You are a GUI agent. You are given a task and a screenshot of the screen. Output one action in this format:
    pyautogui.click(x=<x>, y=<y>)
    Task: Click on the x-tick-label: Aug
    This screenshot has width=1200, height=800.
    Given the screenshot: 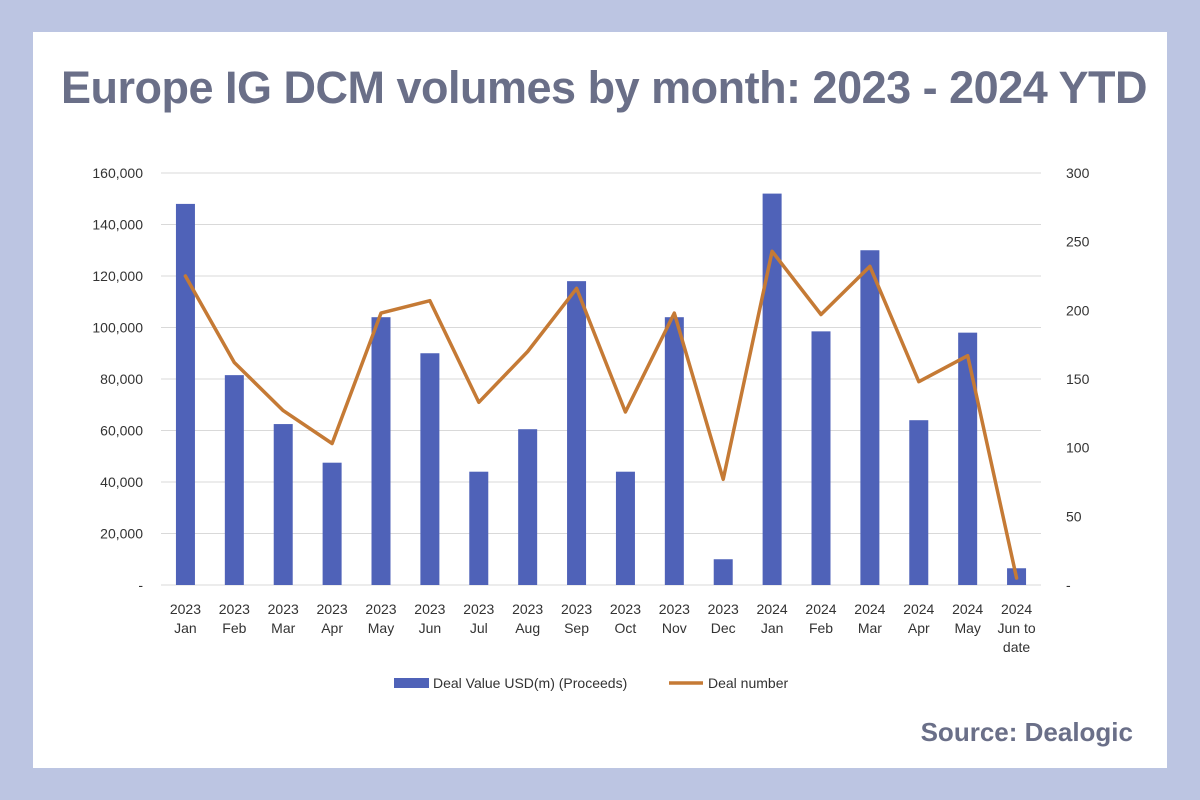 What is the action you would take?
    pyautogui.click(x=527, y=628)
    